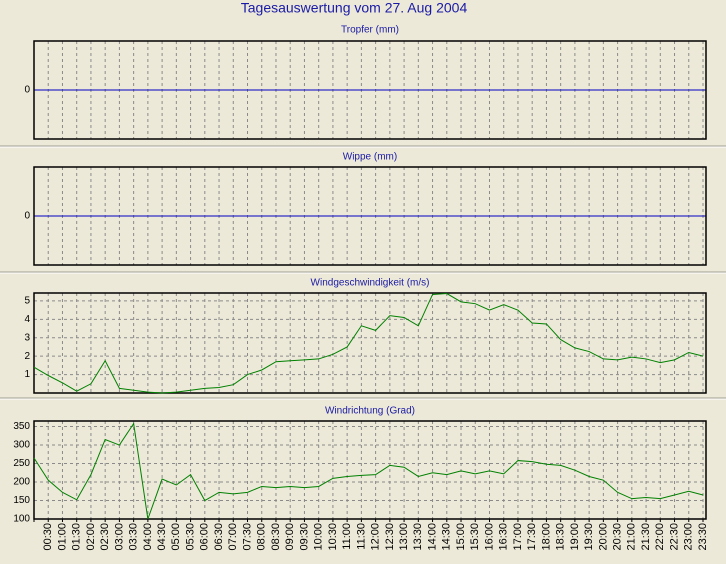  Describe the element at coordinates (575, 537) in the screenshot. I see `x-tick-label: 19:00` at that location.